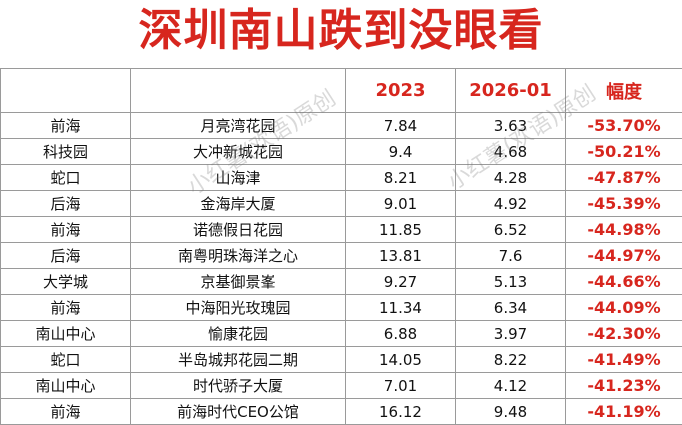 The image size is (682, 425). What do you see at coordinates (401, 230) in the screenshot?
I see `price-2023-cell: 11.85` at bounding box center [401, 230].